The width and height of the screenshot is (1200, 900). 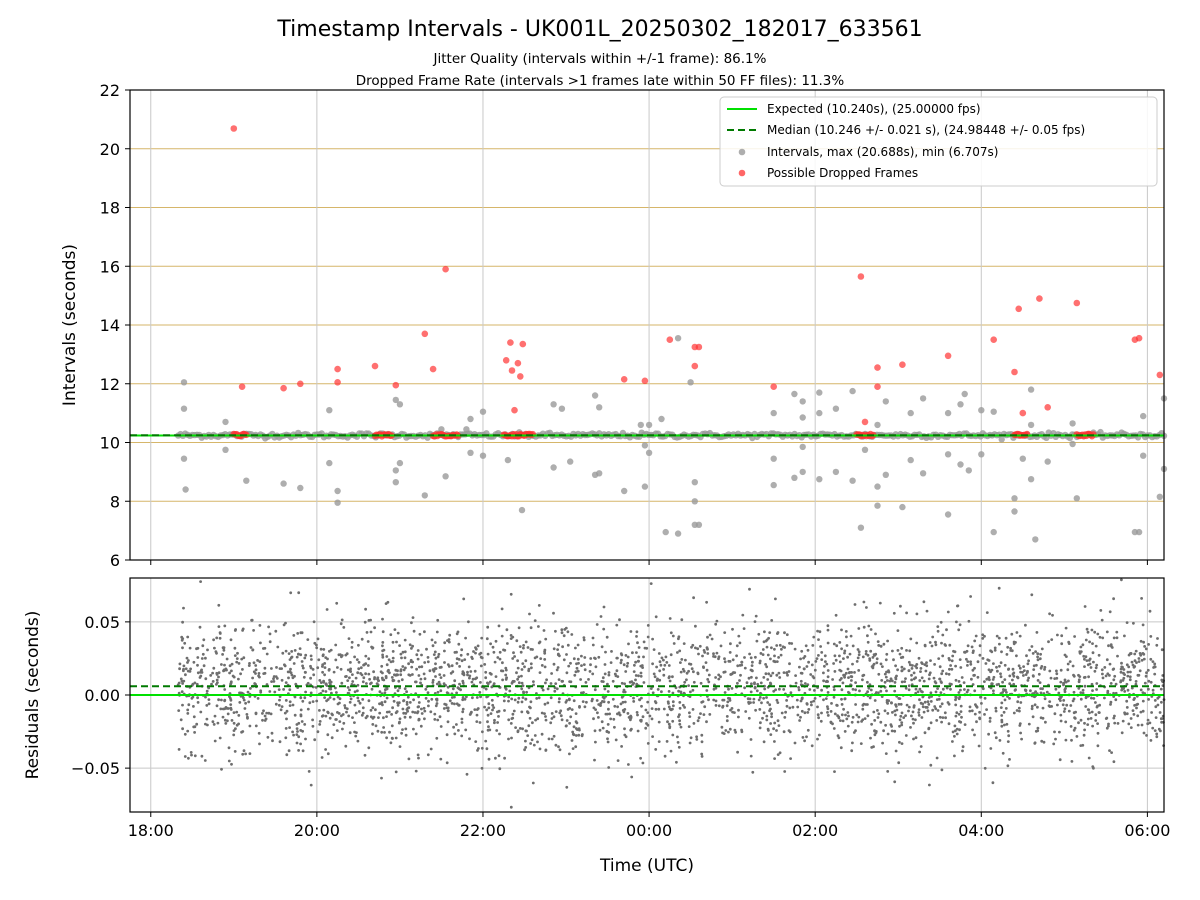 I want to click on x-tick-label: 04:00, so click(x=981, y=830).